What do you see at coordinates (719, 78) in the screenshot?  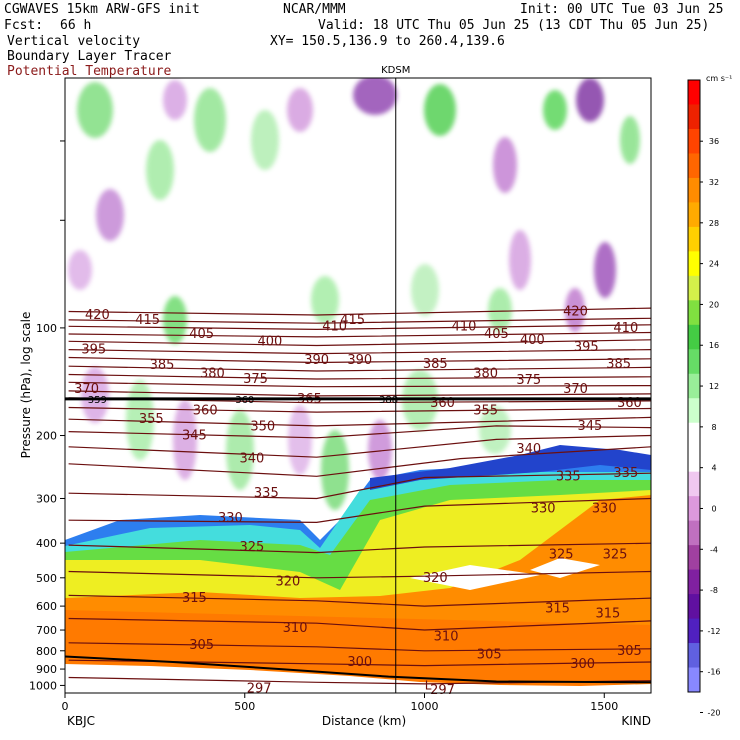 I see `colorbar-units: cm s⁻¹` at bounding box center [719, 78].